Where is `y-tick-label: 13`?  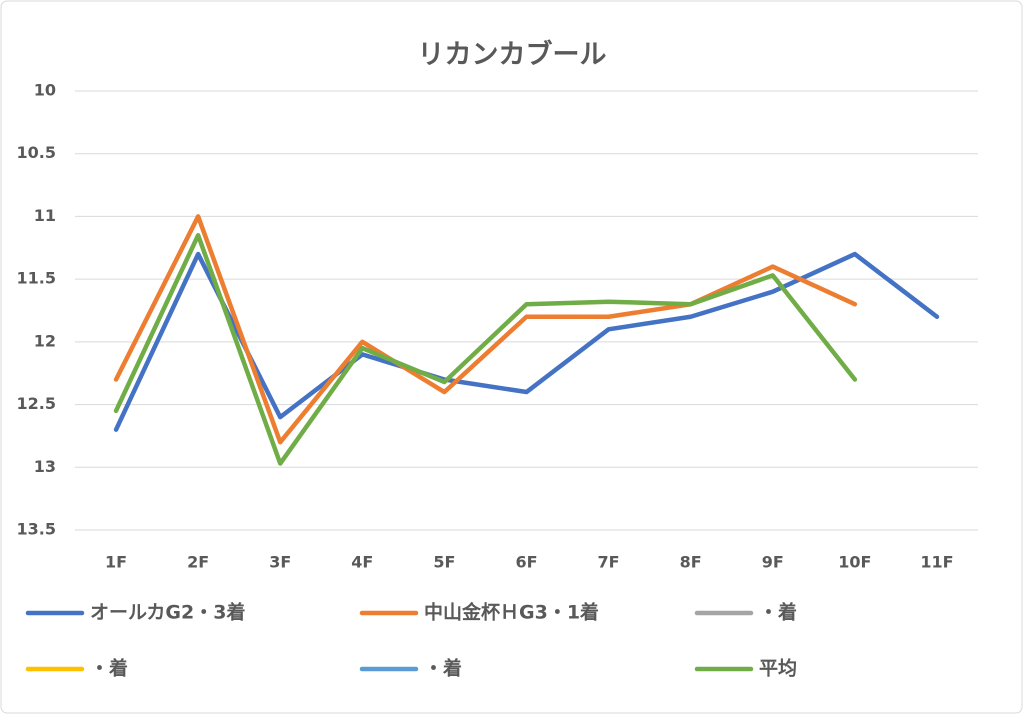 y-tick-label: 13 is located at coordinates (45, 466).